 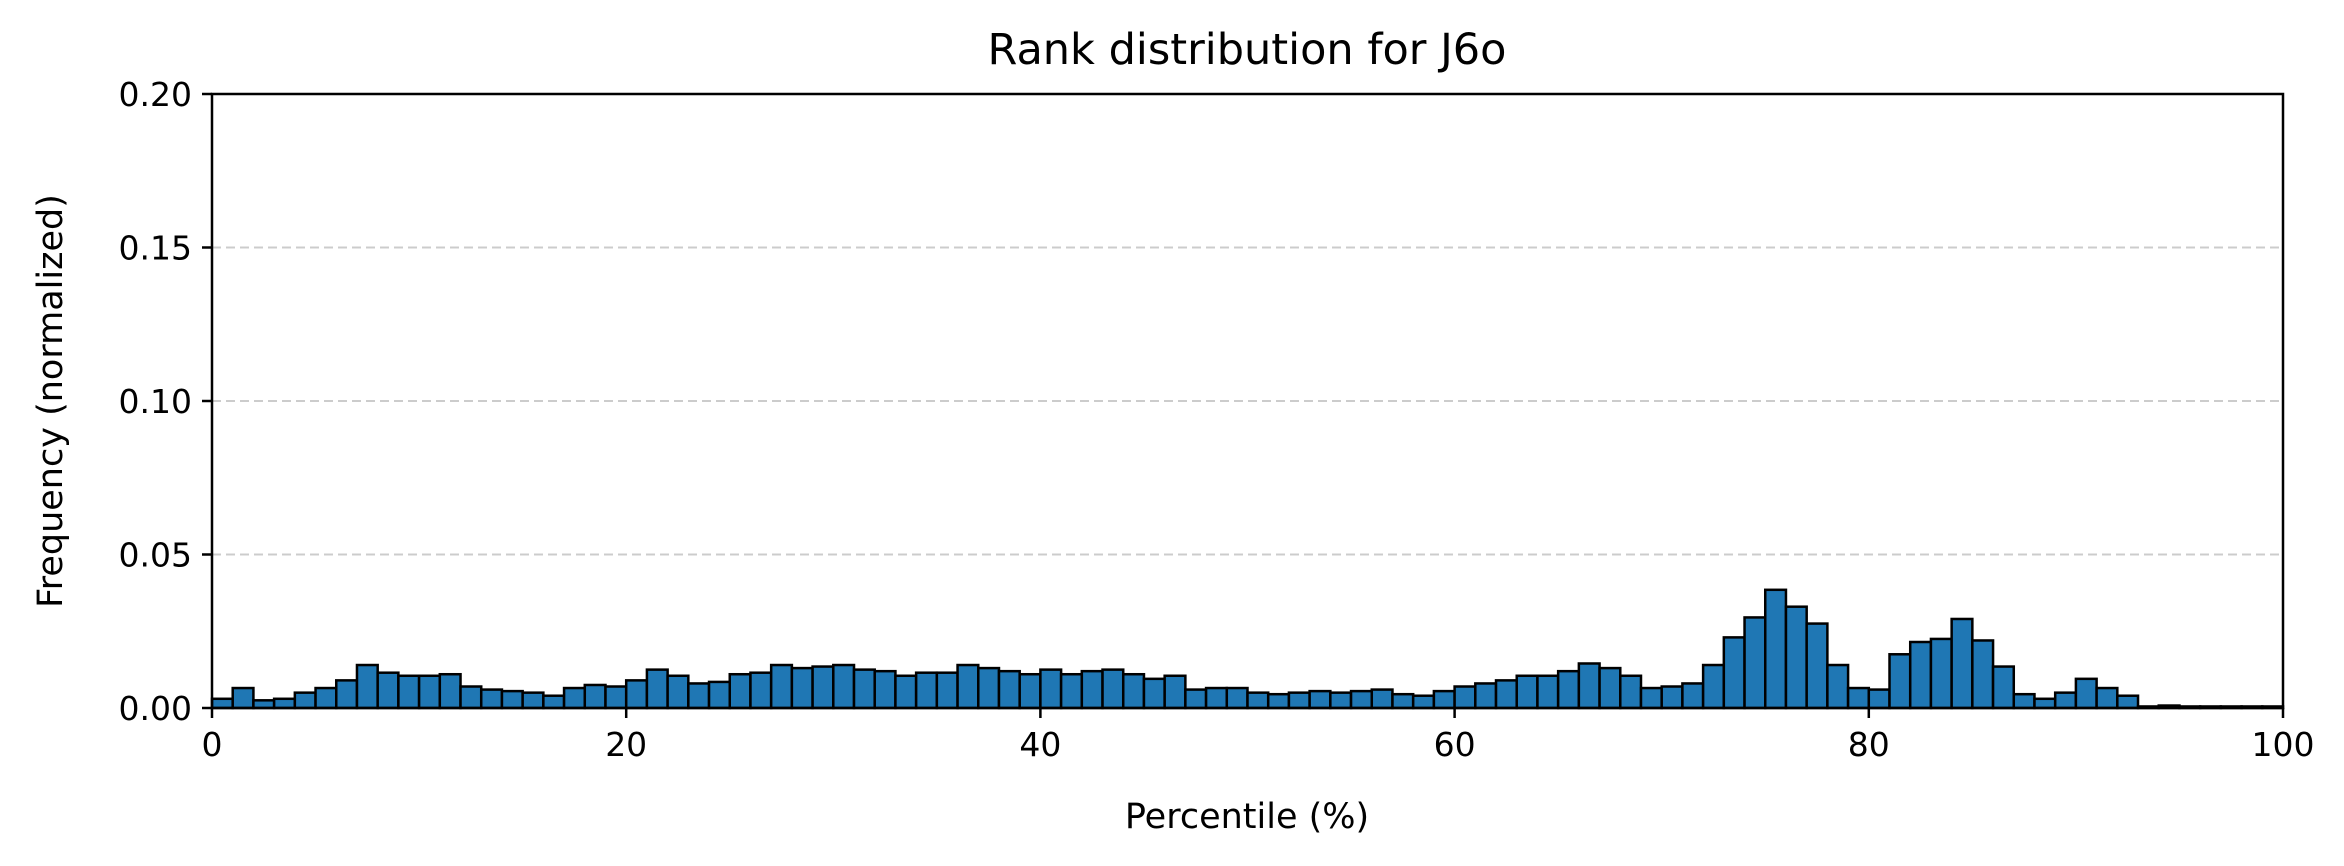 What do you see at coordinates (1869, 744) in the screenshot?
I see `x-tick-label: 80` at bounding box center [1869, 744].